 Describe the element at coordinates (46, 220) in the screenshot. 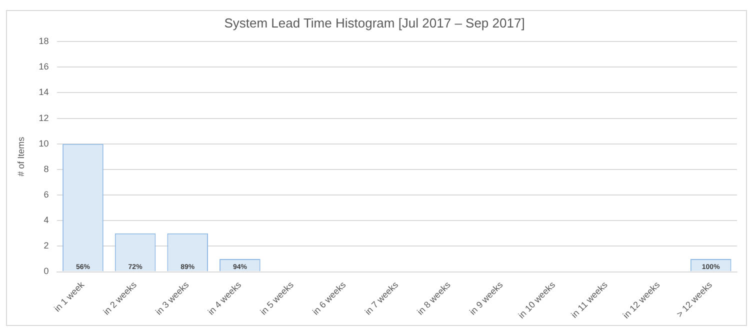

I see `y-tick-label: 4` at that location.